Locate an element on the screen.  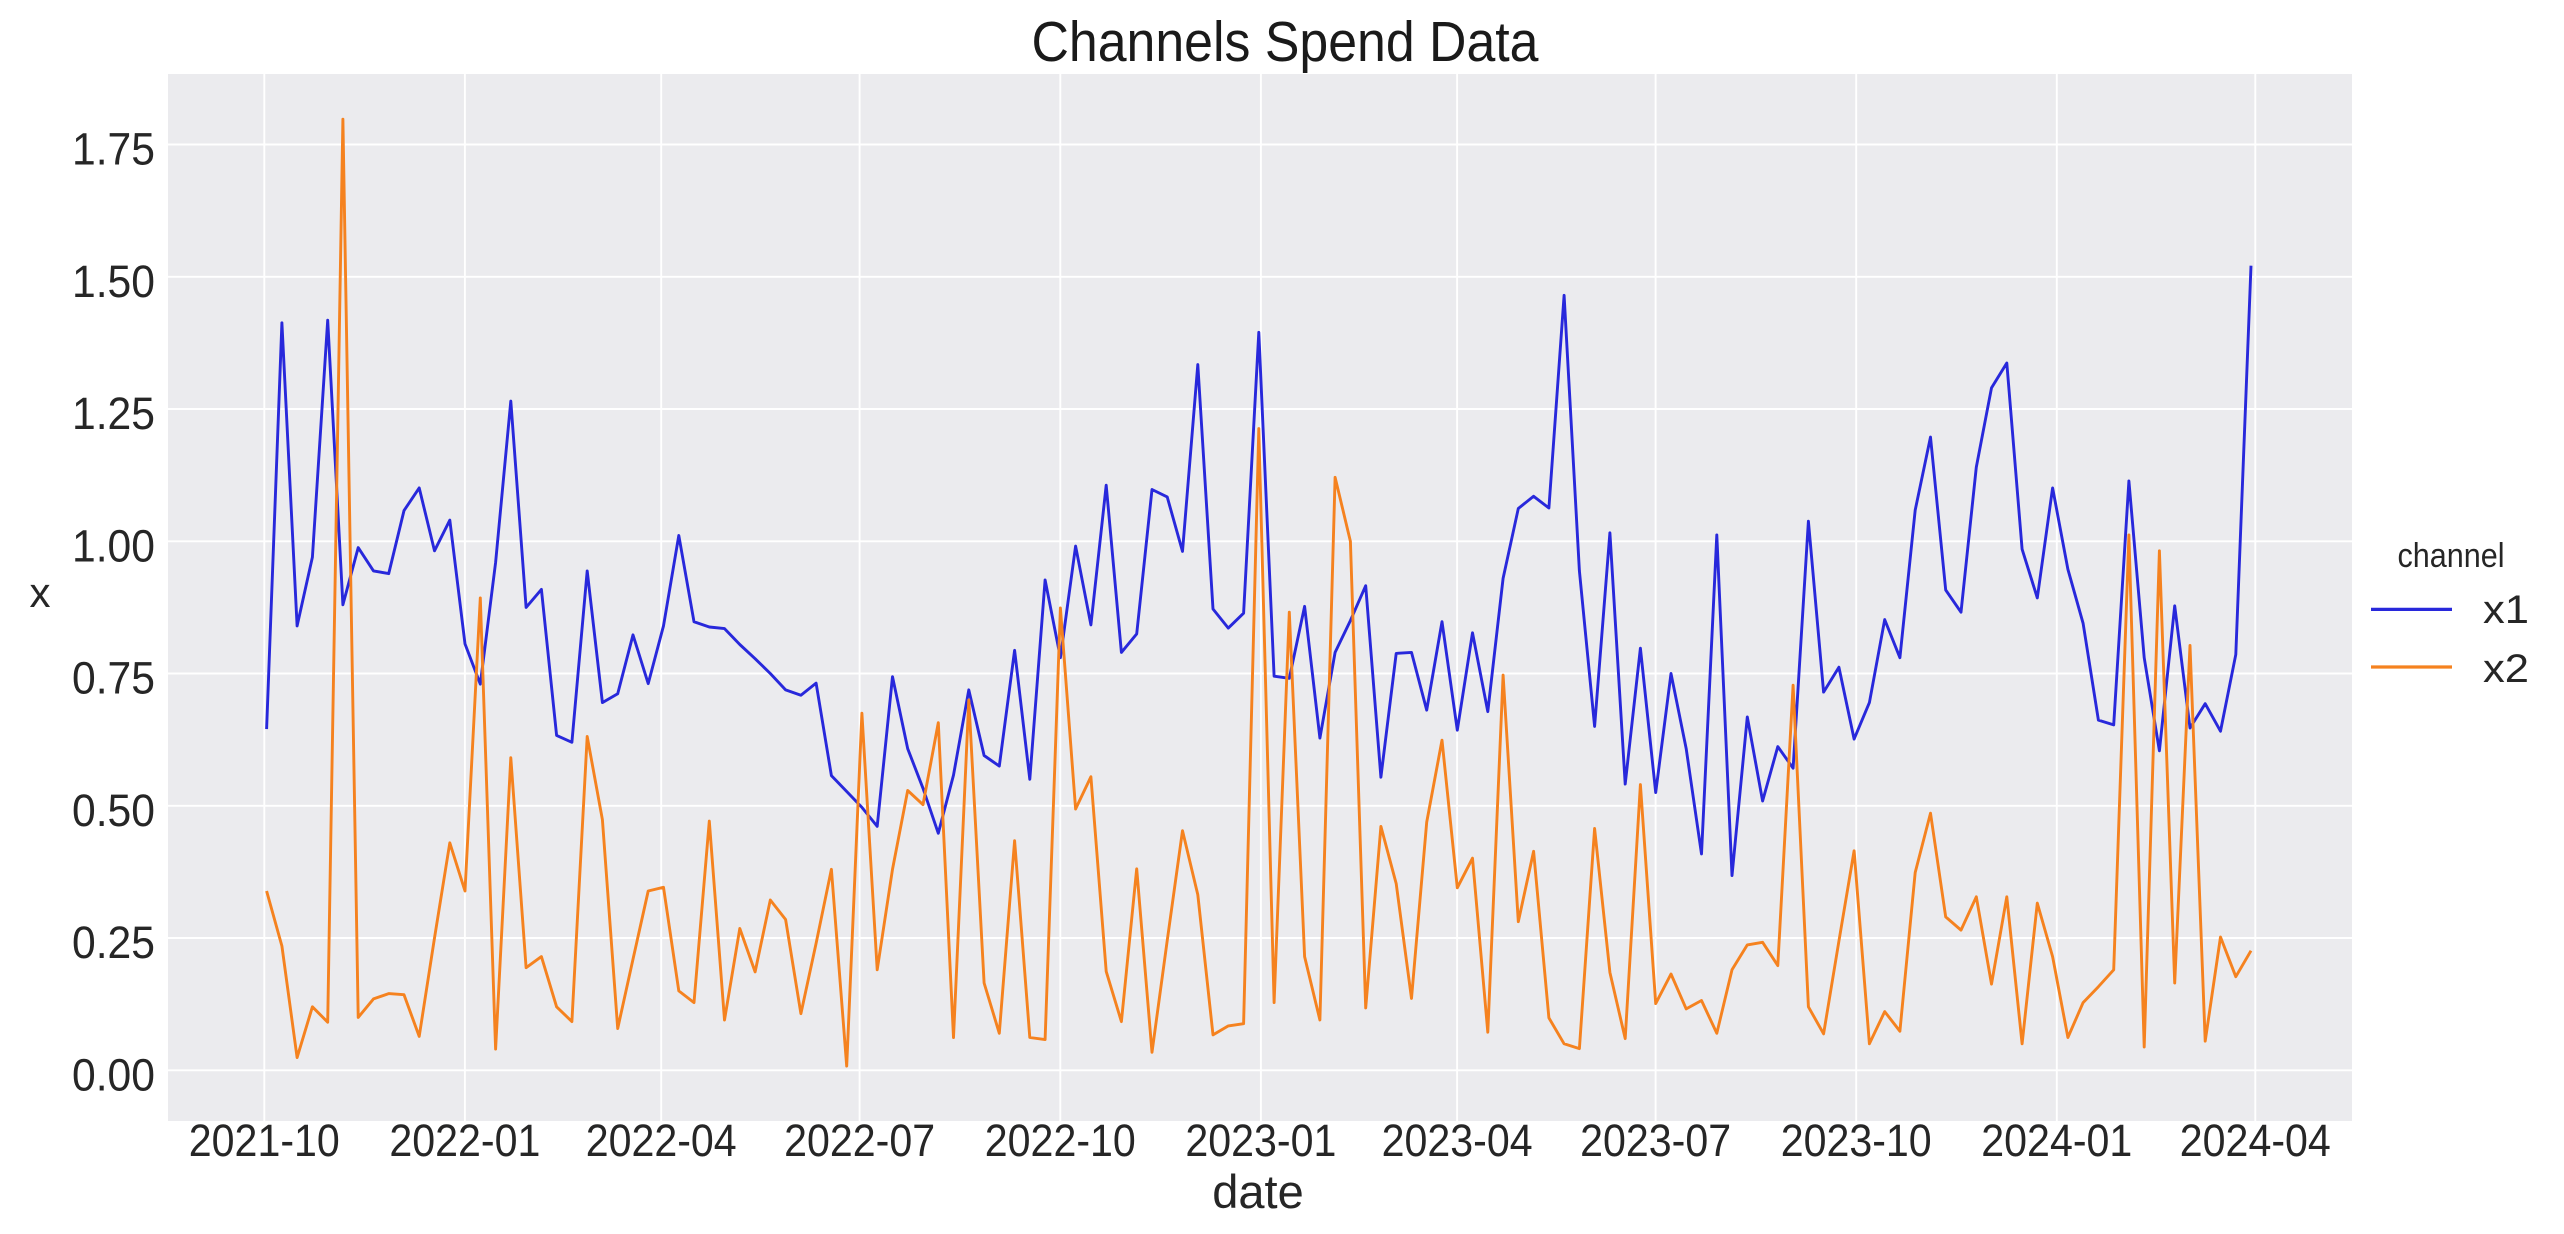
svg-text: 0.25 is located at coordinates (113, 942).